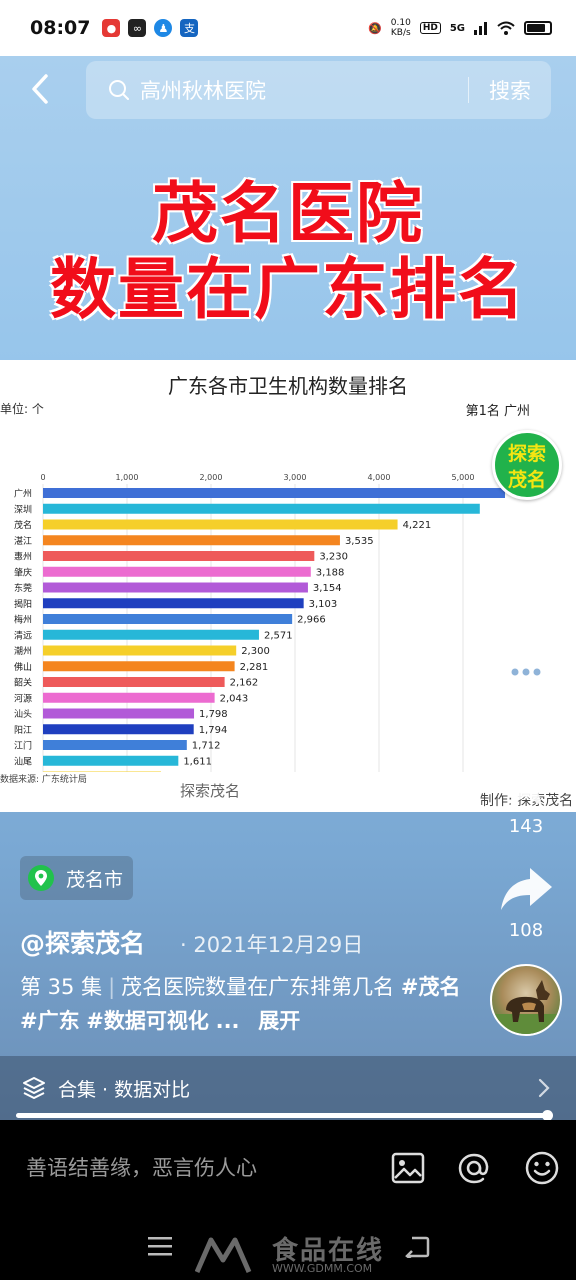  Describe the element at coordinates (323, 604) in the screenshot. I see `bar-value-label: 3,103` at that location.